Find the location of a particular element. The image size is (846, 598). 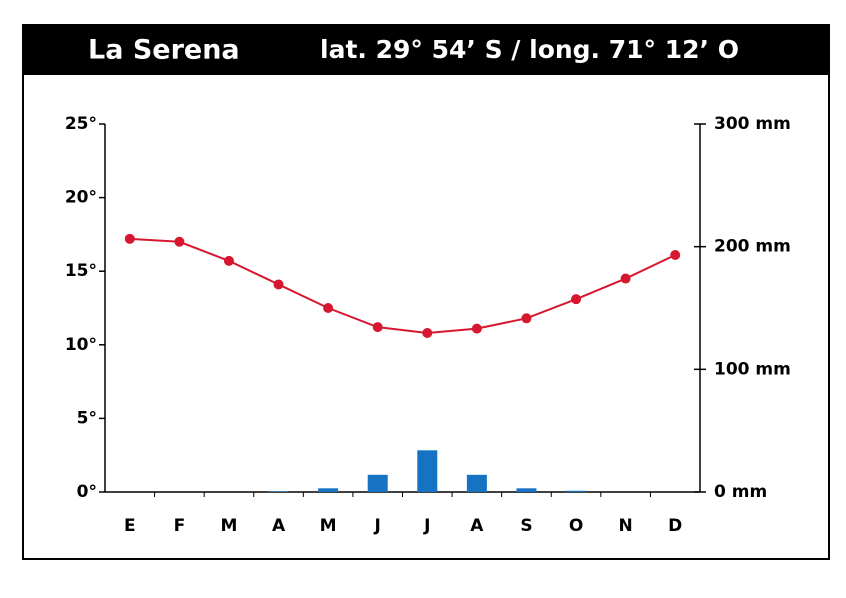

x-tick-label: O is located at coordinates (576, 526).